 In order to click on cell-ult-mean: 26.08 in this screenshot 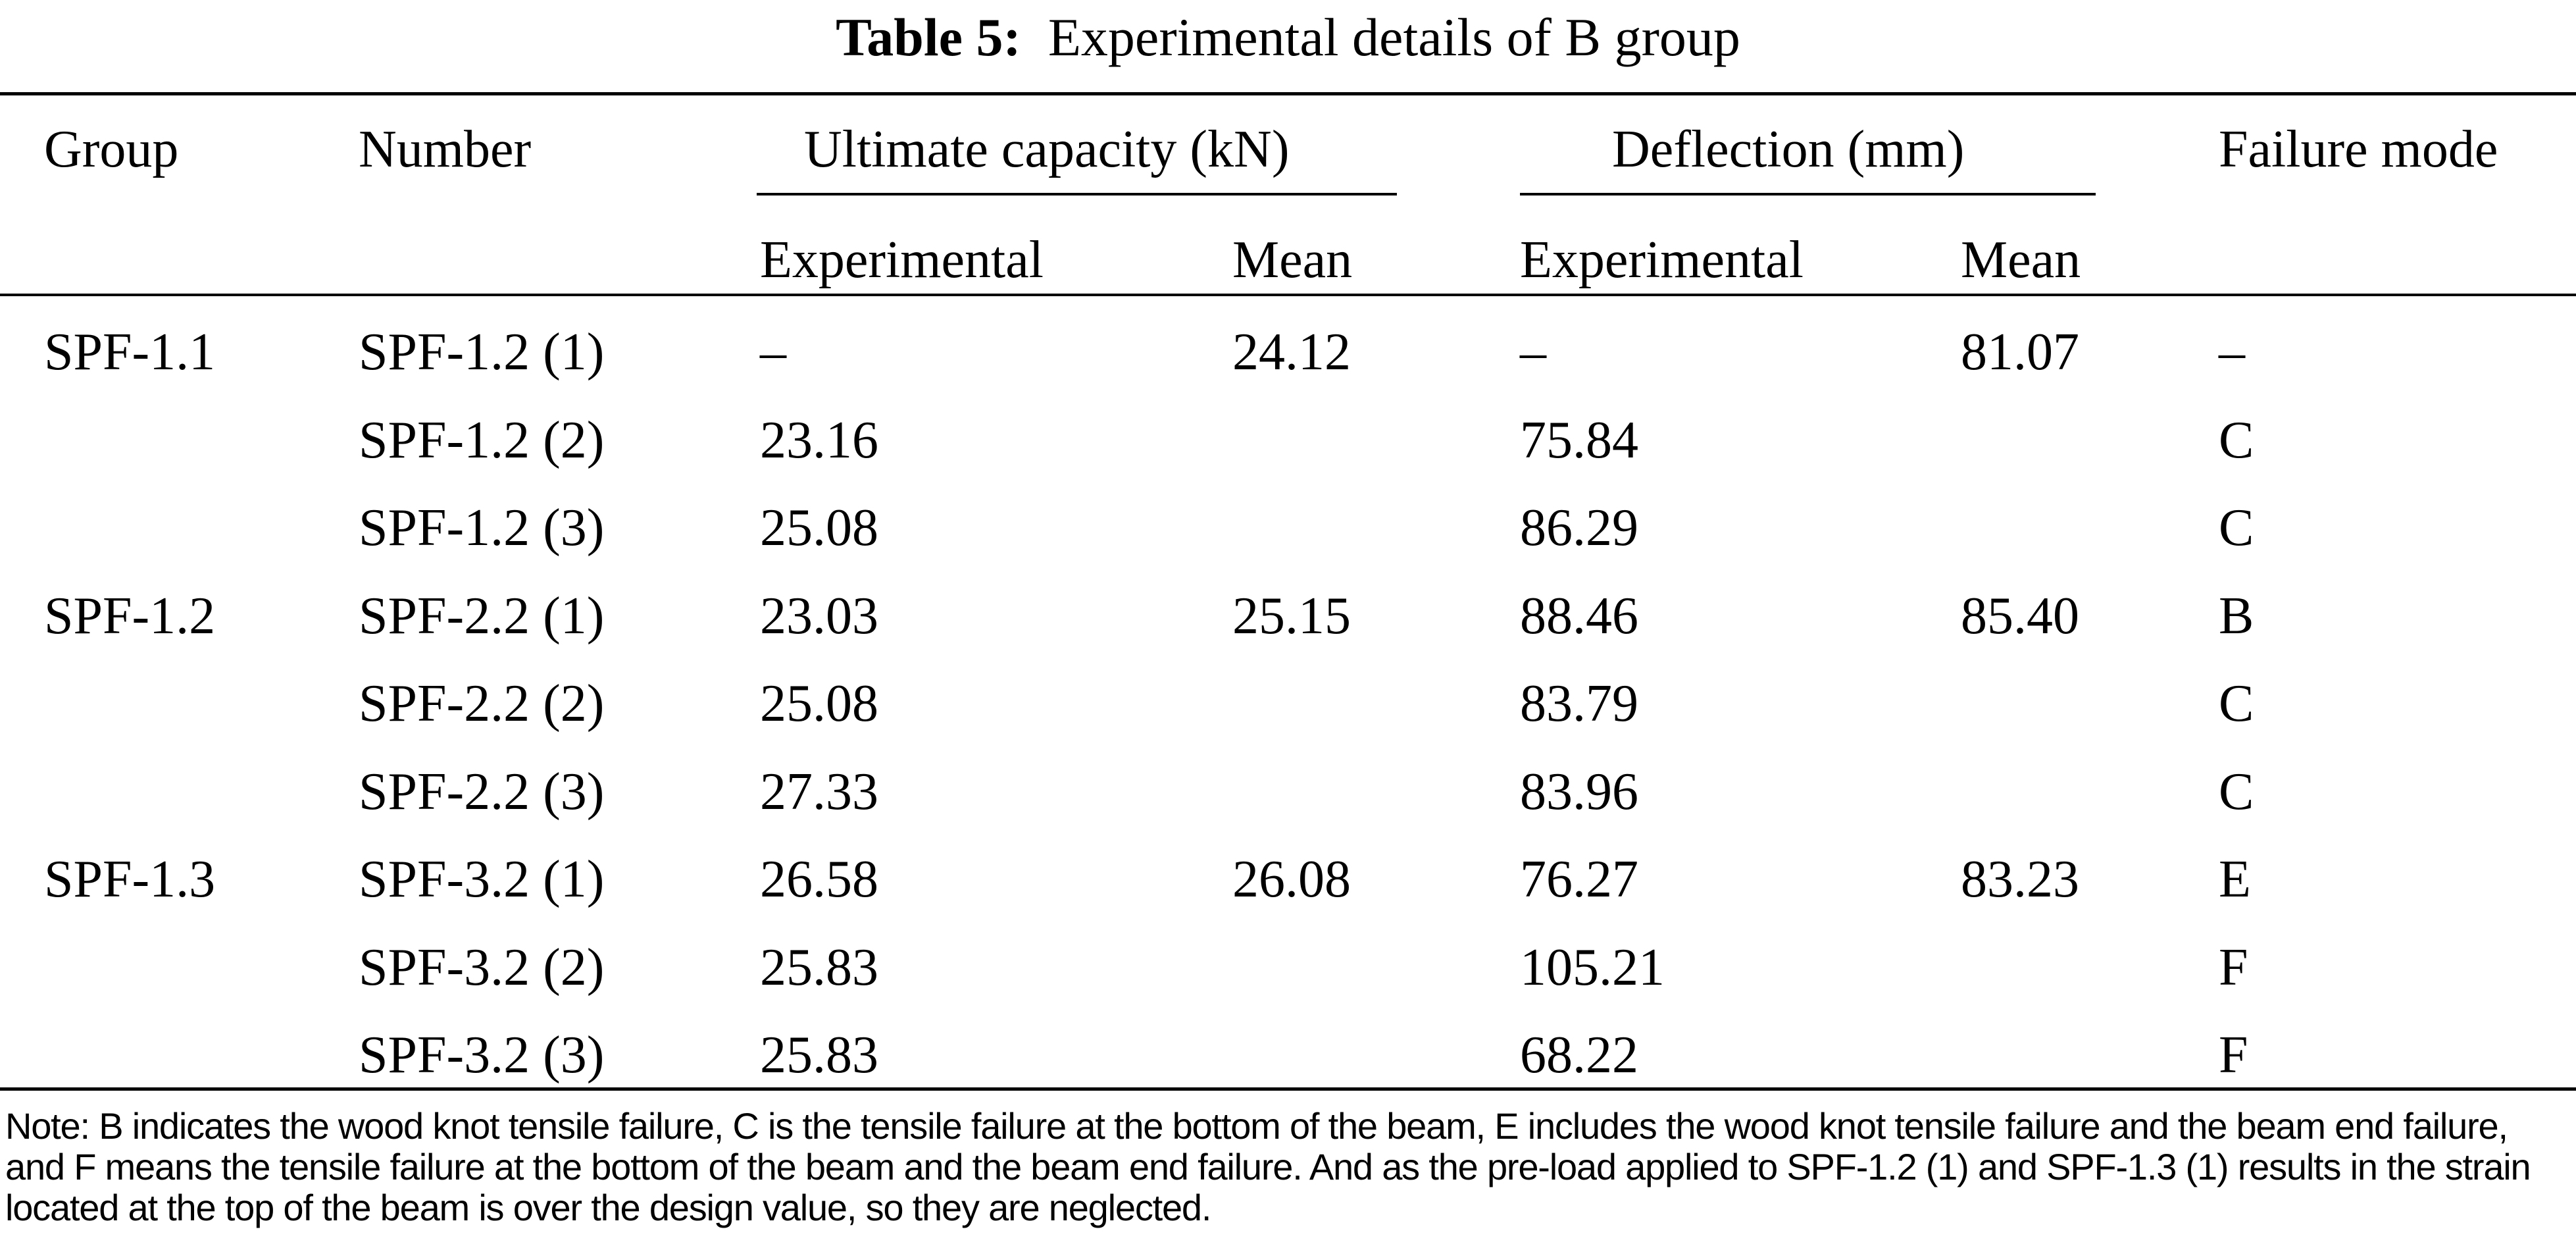, I will do `click(1291, 879)`.